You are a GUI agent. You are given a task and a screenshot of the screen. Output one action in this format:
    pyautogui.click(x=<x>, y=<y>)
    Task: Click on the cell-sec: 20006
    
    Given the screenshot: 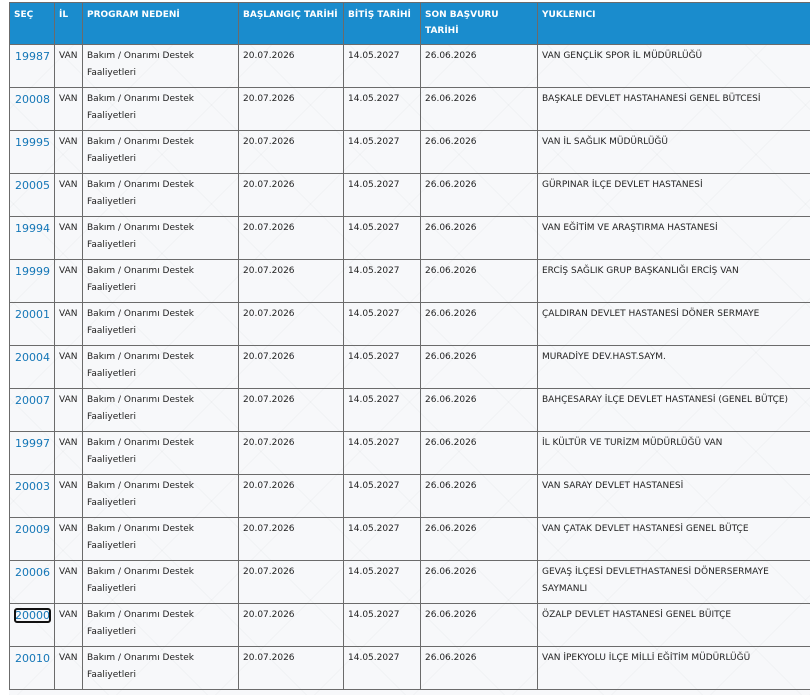 What is the action you would take?
    pyautogui.click(x=32, y=582)
    